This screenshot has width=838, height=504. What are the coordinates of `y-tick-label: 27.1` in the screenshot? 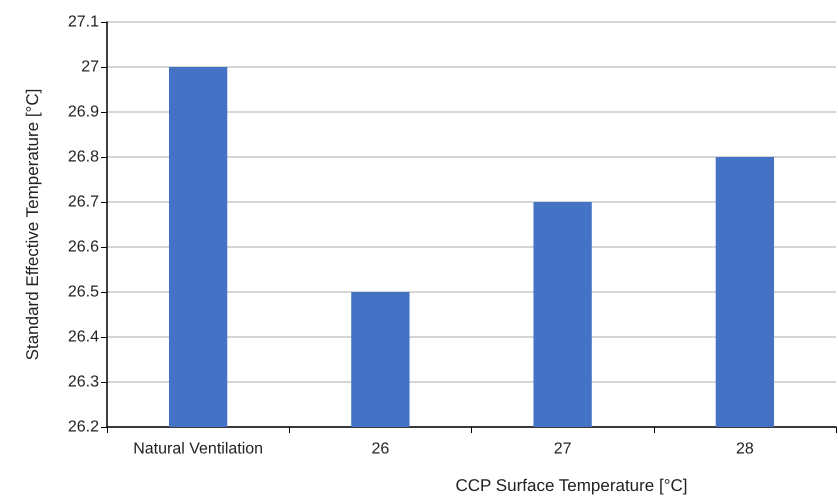 It's located at (84, 22).